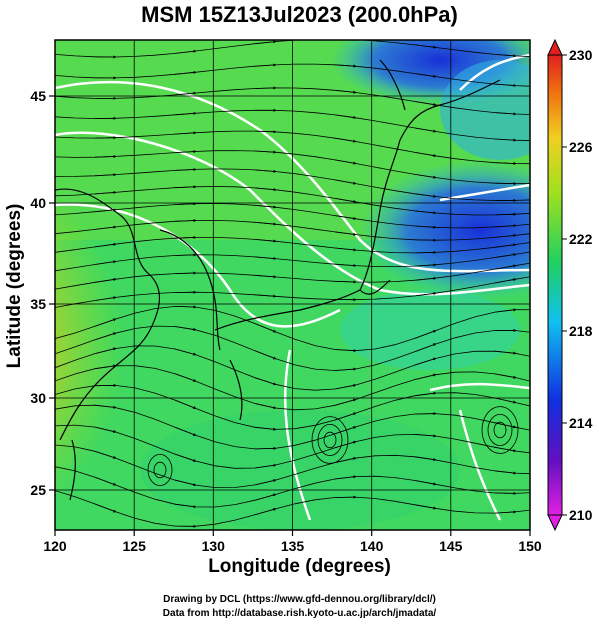 The width and height of the screenshot is (599, 625). I want to click on eddy-streamline, so click(330, 440).